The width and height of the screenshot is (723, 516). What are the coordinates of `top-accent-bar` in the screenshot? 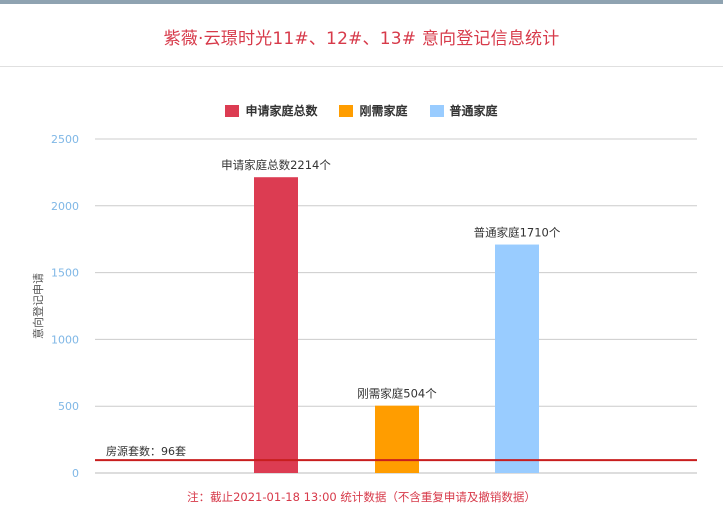 It's located at (361, 2).